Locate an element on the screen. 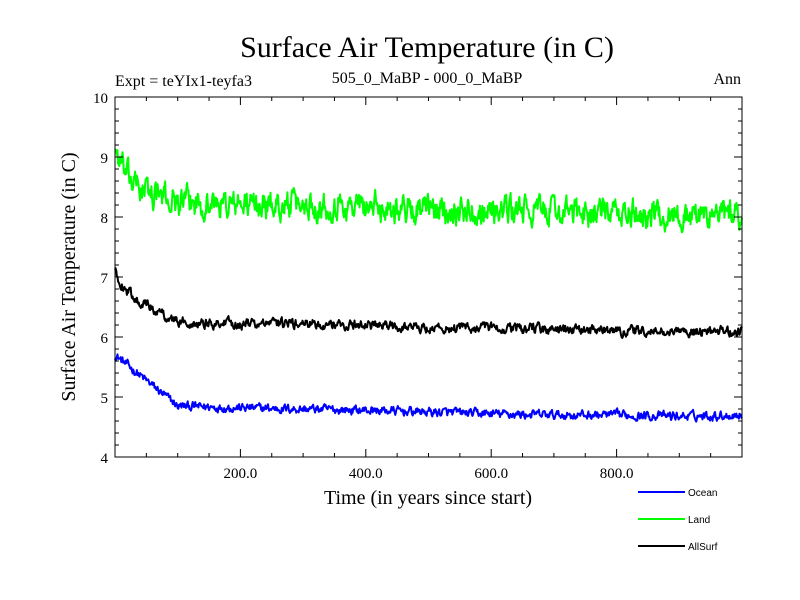 This screenshot has height=600, width=800. x-tick-label: 400.0 is located at coordinates (366, 474).